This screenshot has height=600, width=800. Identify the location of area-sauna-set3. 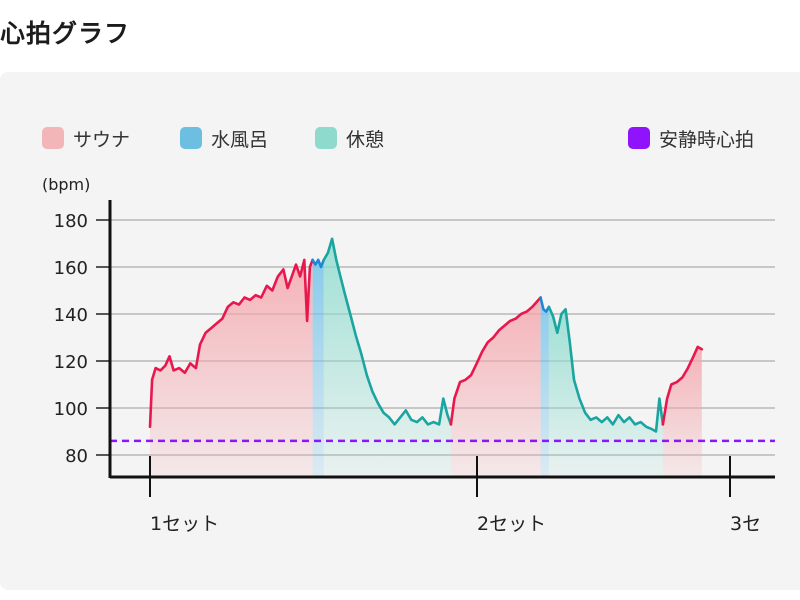
(682, 411).